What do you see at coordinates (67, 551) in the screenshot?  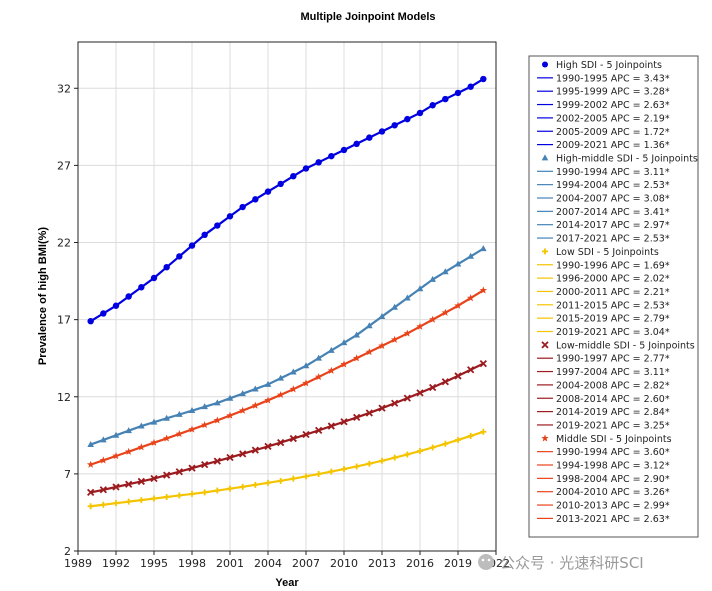 I see `y-tick-label: 2` at bounding box center [67, 551].